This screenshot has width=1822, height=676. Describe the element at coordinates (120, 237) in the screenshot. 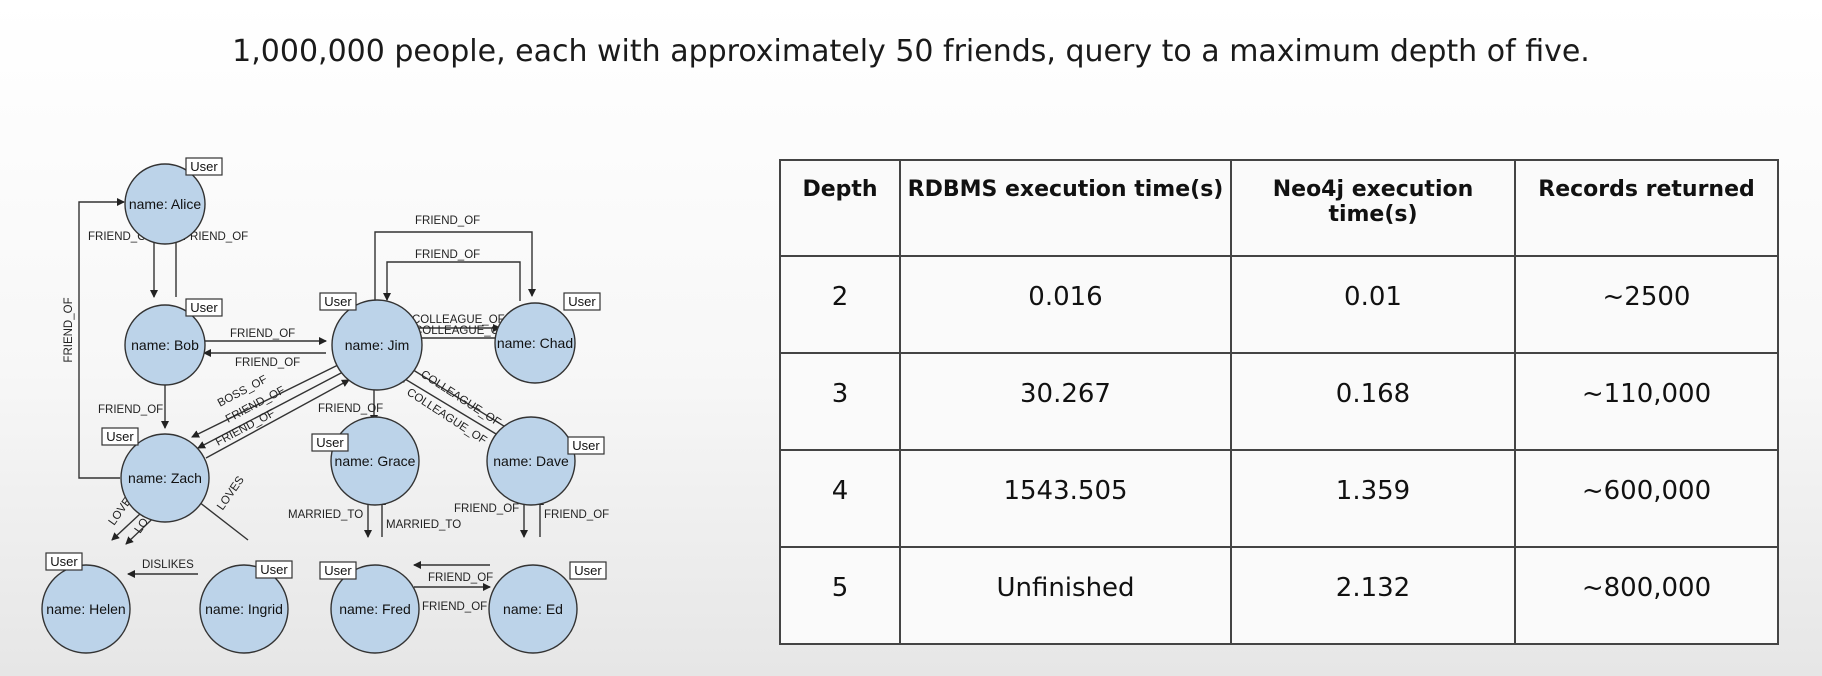

I see `label-alice-bob: FRIEND_OF` at that location.